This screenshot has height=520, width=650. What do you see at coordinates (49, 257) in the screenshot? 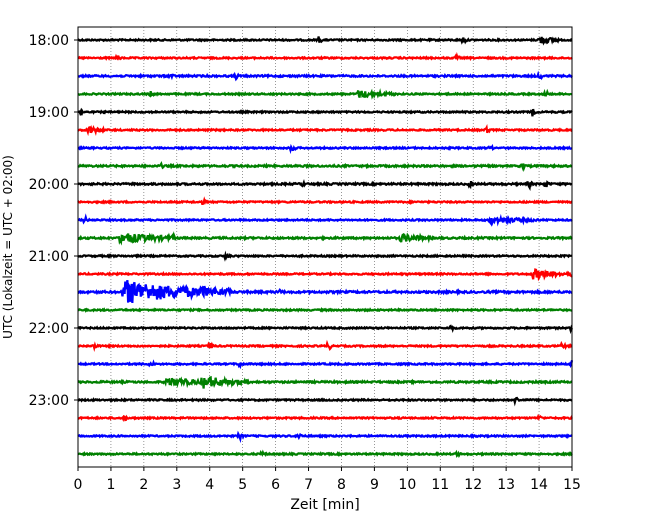
I see `y-tick-label: 21:00` at bounding box center [49, 257].